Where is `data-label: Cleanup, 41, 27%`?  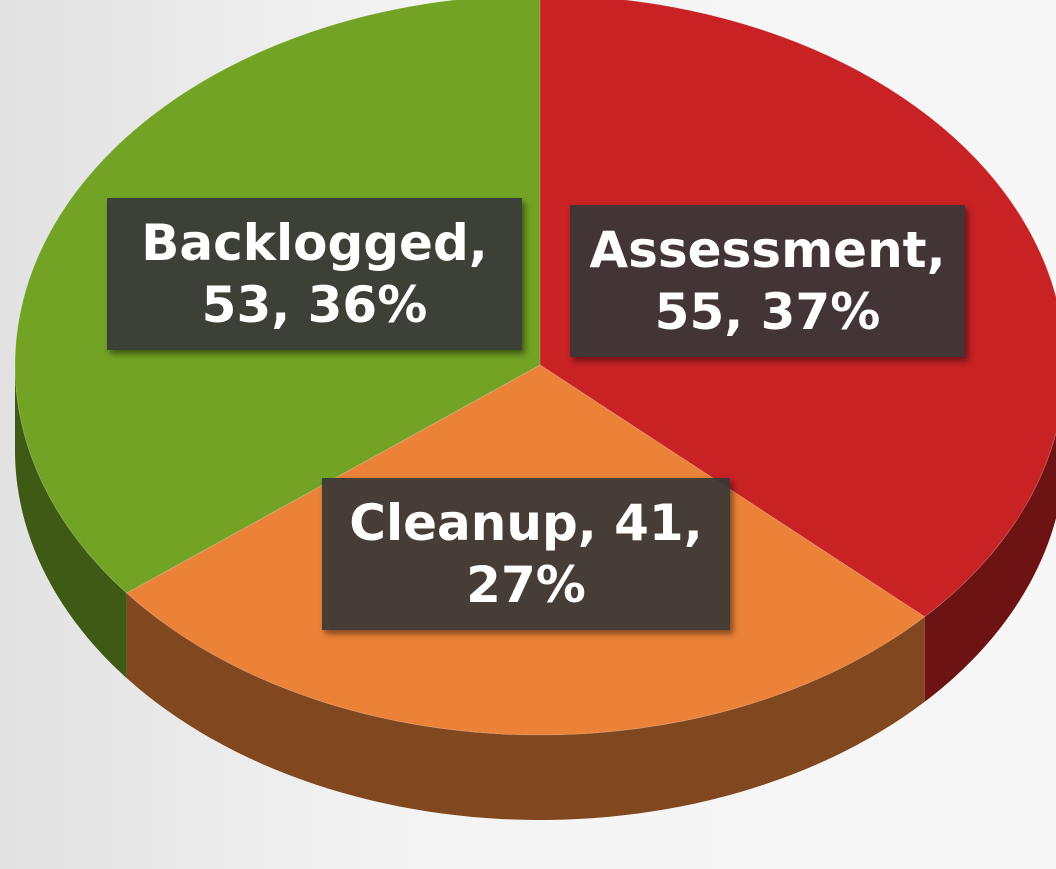
data-label: Cleanup, 41, 27% is located at coordinates (526, 554).